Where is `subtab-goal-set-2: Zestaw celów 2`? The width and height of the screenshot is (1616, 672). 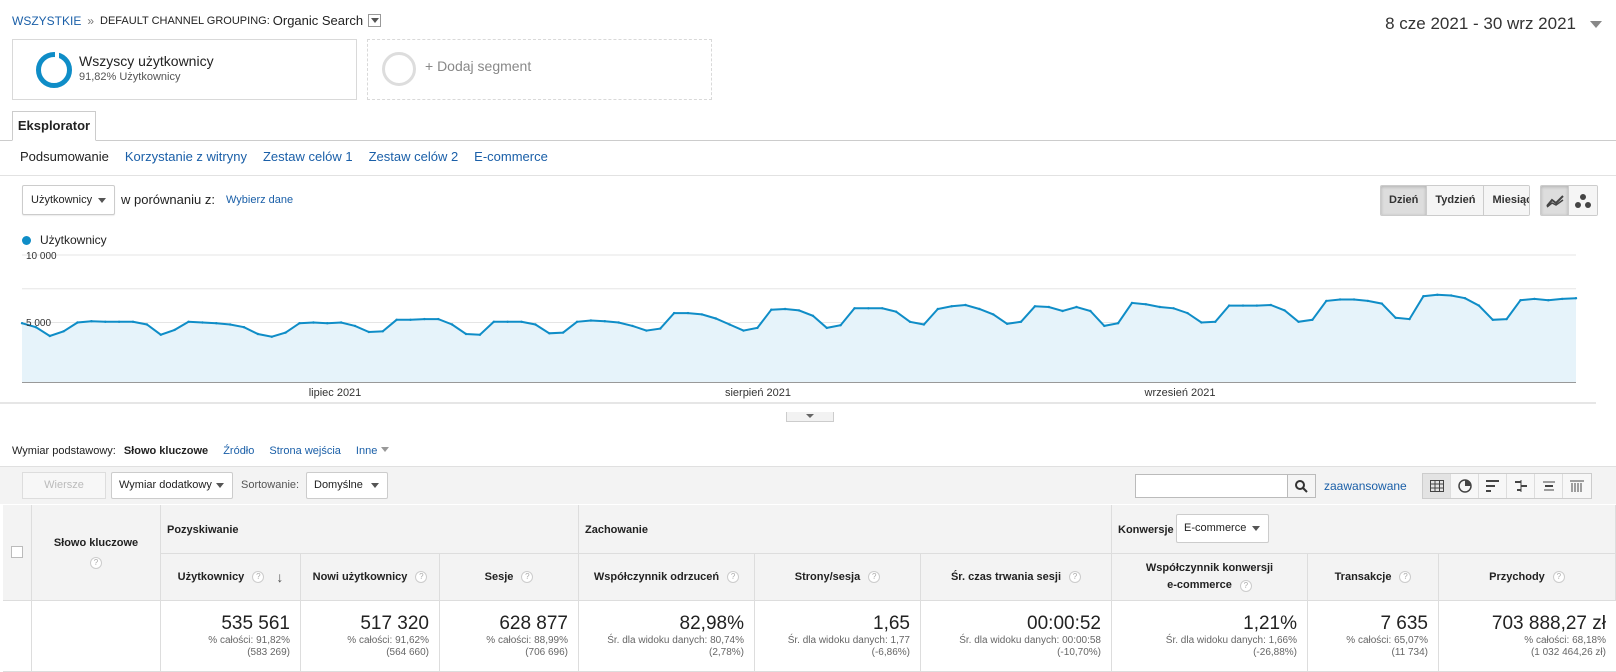
subtab-goal-set-2: Zestaw celów 2 is located at coordinates (413, 156).